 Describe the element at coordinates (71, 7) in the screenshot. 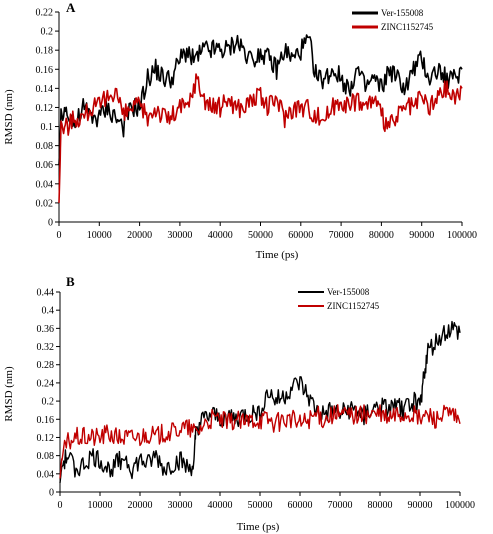

I see `panel-a-label: A` at that location.